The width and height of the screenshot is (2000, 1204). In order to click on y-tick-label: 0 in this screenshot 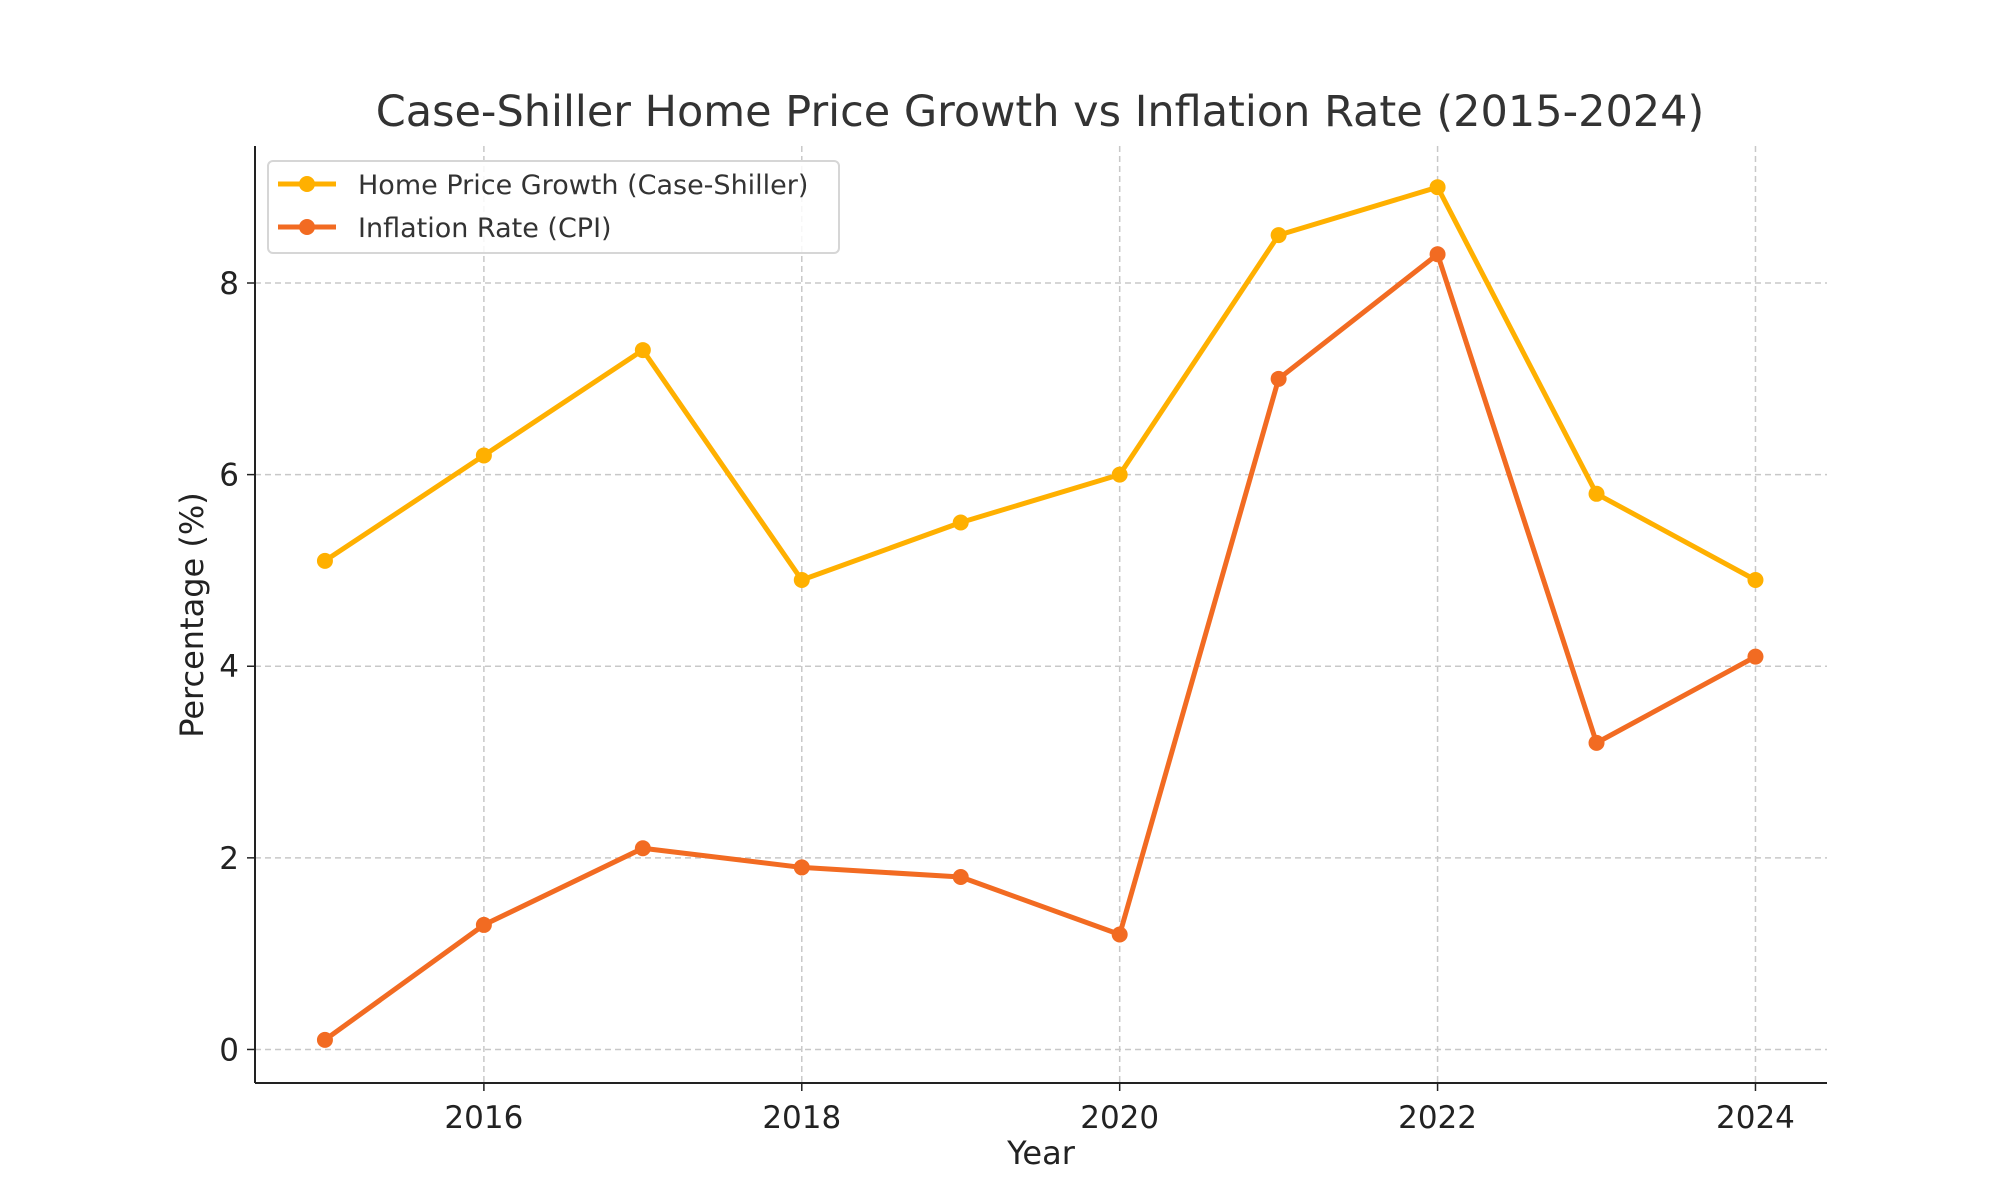, I will do `click(229, 1050)`.